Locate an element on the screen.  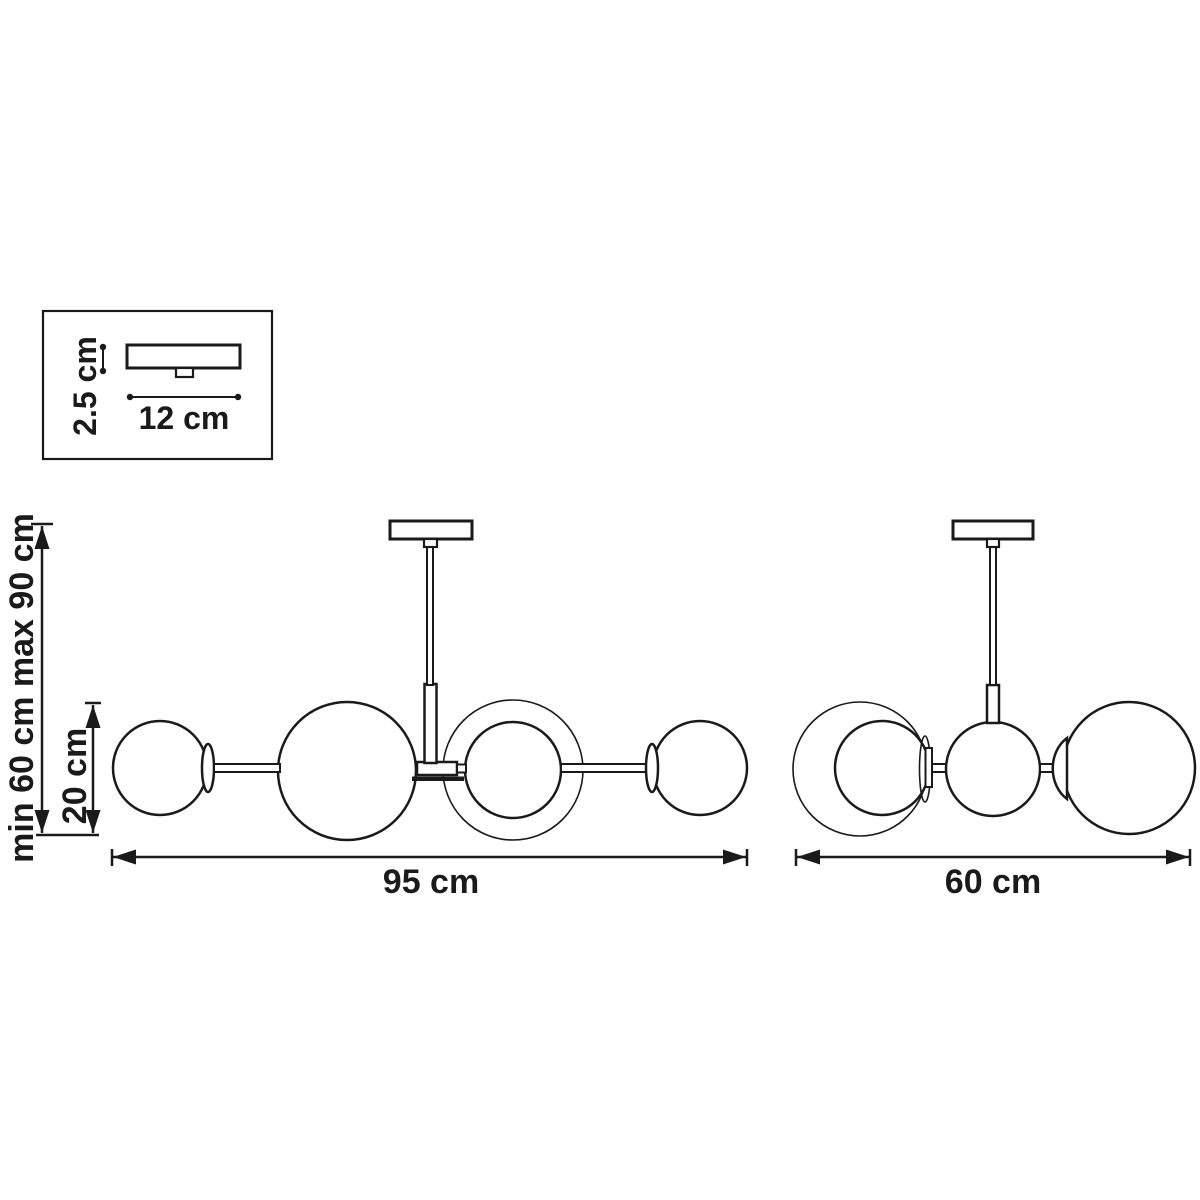
hub-under-bar is located at coordinates (438, 778).